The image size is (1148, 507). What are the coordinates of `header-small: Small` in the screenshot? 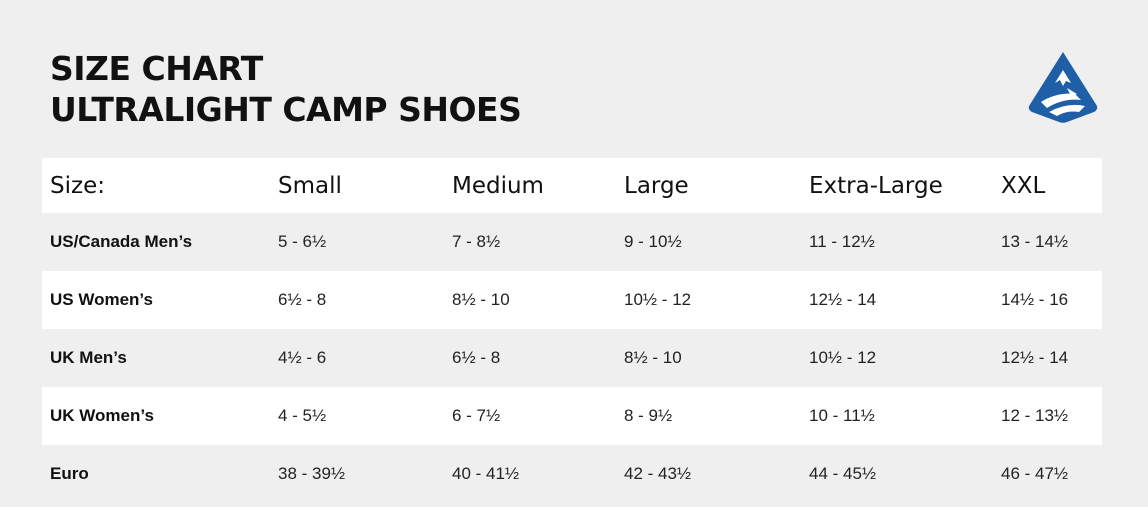 It's located at (310, 185).